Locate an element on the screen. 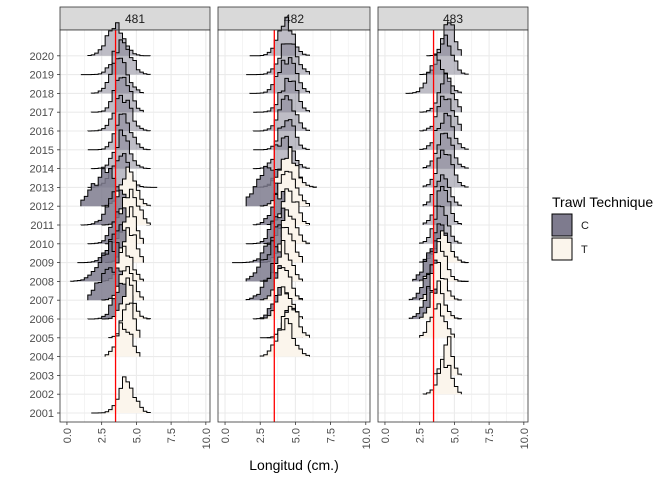  legend-entry-C: C is located at coordinates (570, 225).